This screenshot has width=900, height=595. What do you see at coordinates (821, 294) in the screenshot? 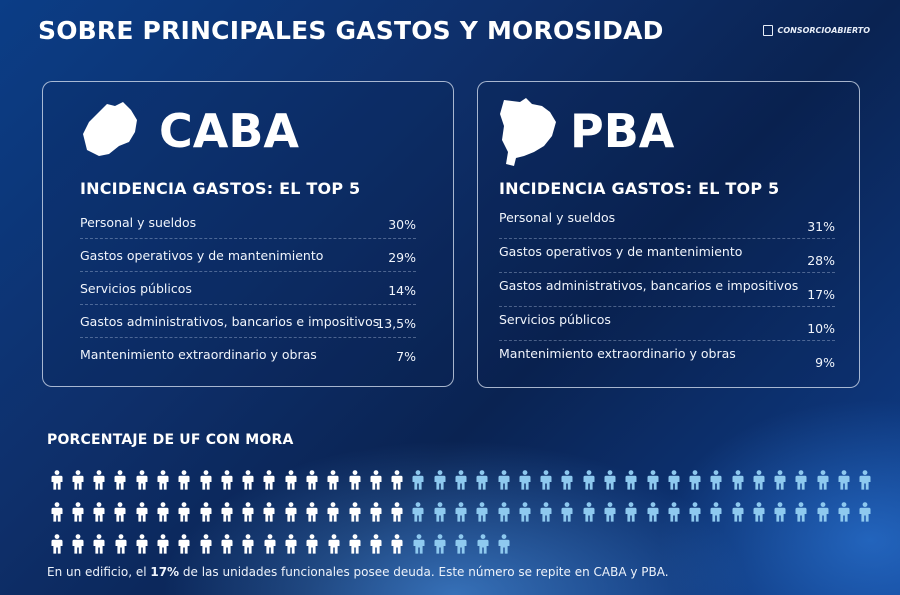
I see `expense-value: 17%` at bounding box center [821, 294].